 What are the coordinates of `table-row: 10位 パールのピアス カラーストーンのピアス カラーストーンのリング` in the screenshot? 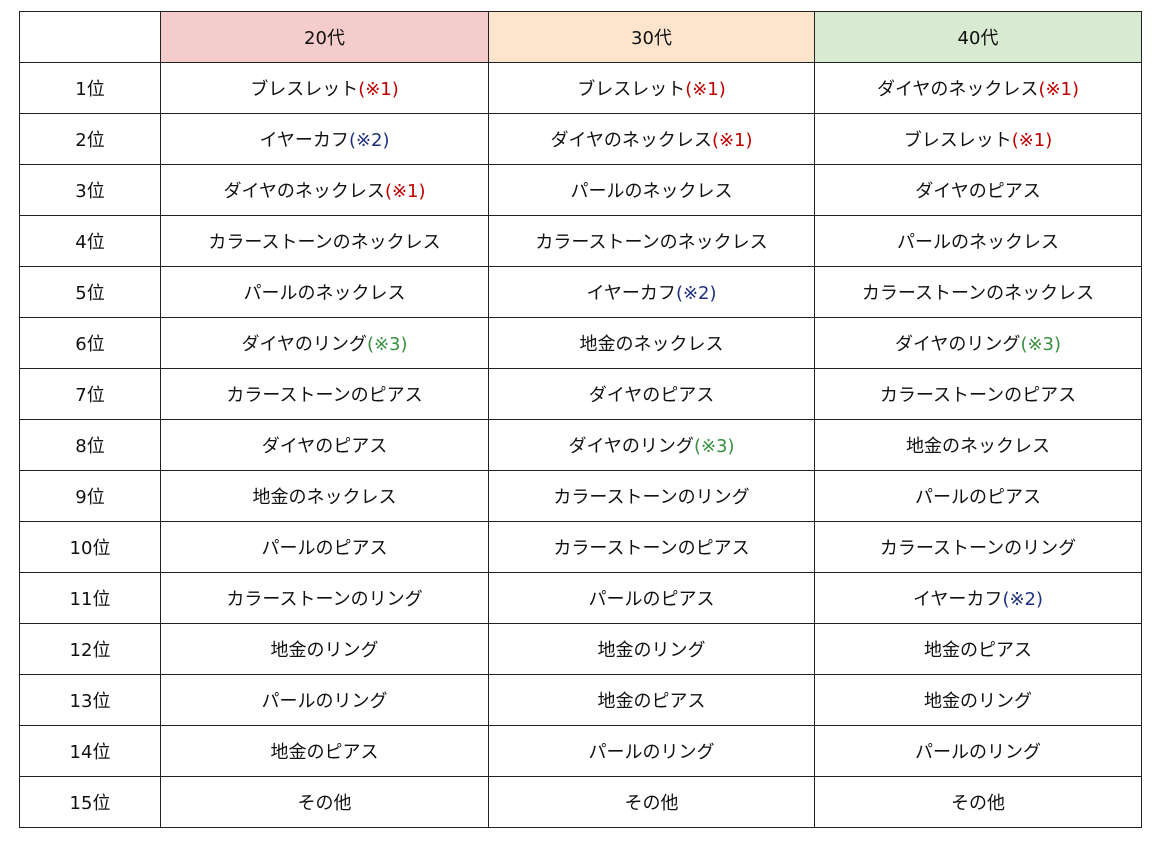 It's located at (580, 547).